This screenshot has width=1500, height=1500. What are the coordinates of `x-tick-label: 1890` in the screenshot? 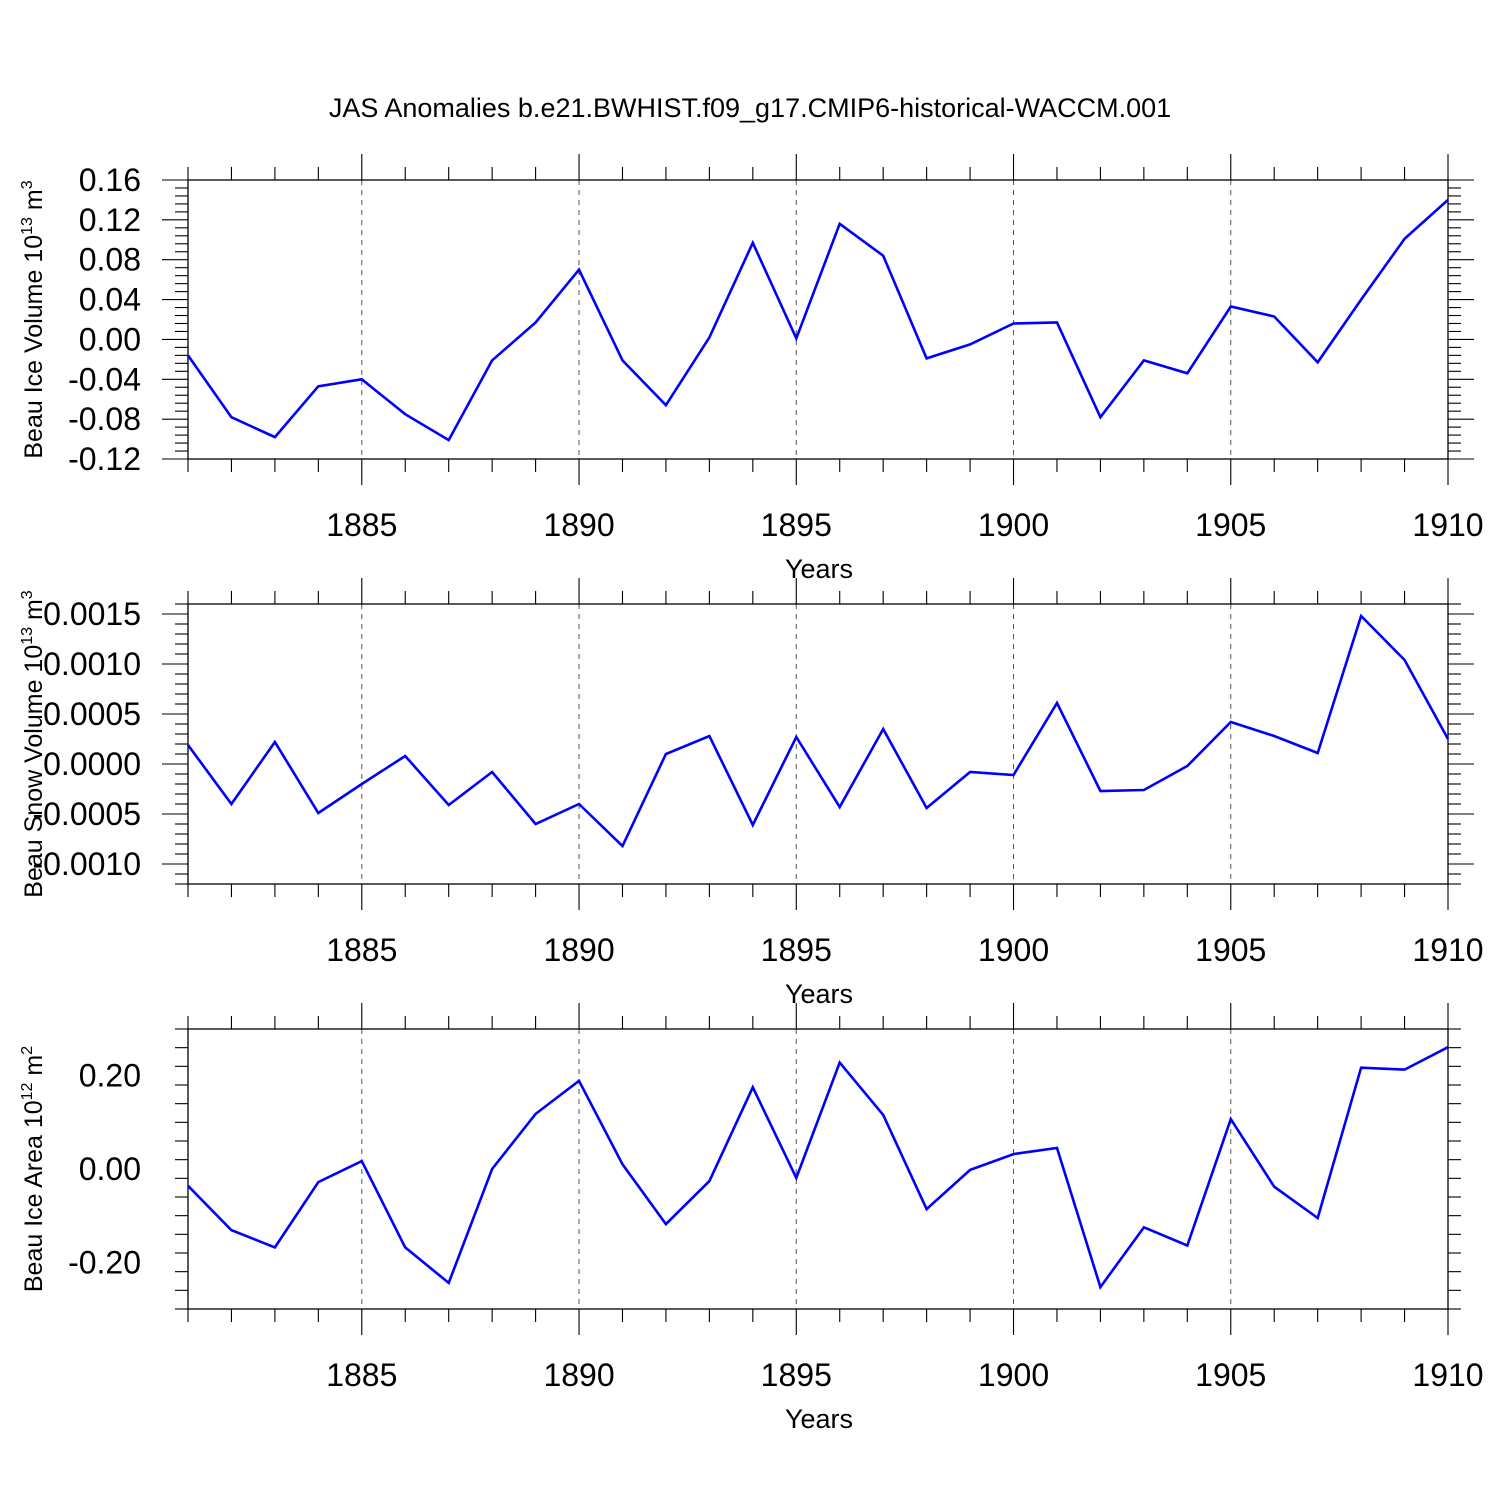 It's located at (578, 525).